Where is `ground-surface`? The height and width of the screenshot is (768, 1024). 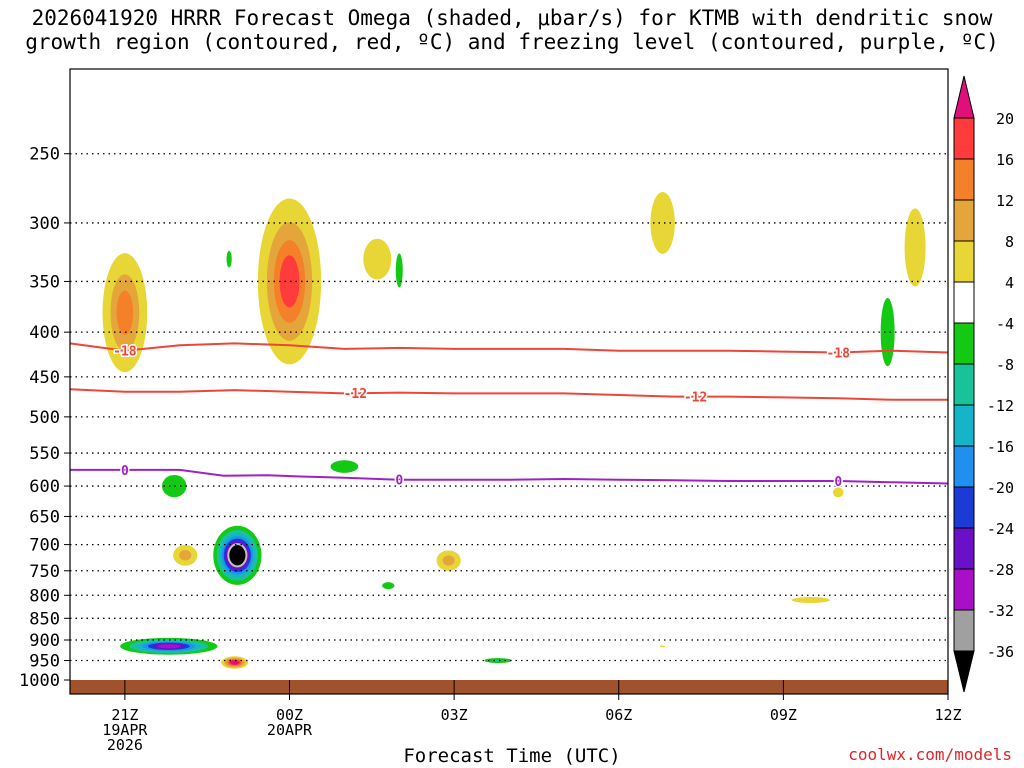 ground-surface is located at coordinates (509, 687).